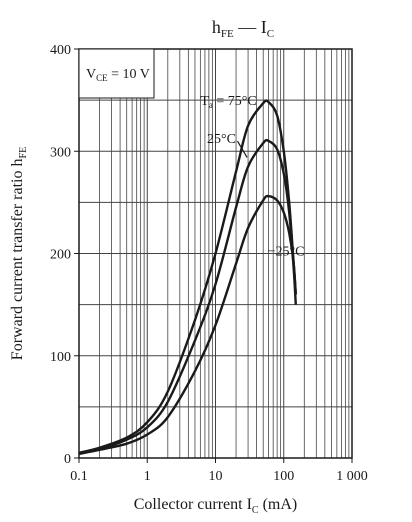 The height and width of the screenshot is (522, 412). What do you see at coordinates (228, 102) in the screenshot?
I see `series-label-75c: Ta = 75°C` at bounding box center [228, 102].